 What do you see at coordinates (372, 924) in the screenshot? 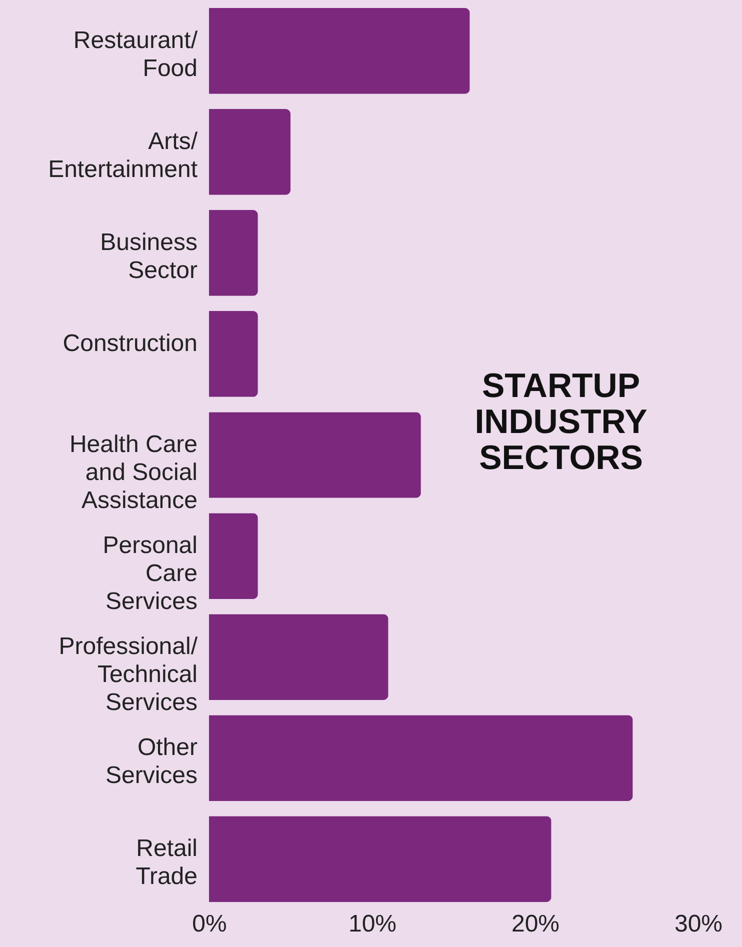
I see `x-tick-label: 10%` at bounding box center [372, 924].